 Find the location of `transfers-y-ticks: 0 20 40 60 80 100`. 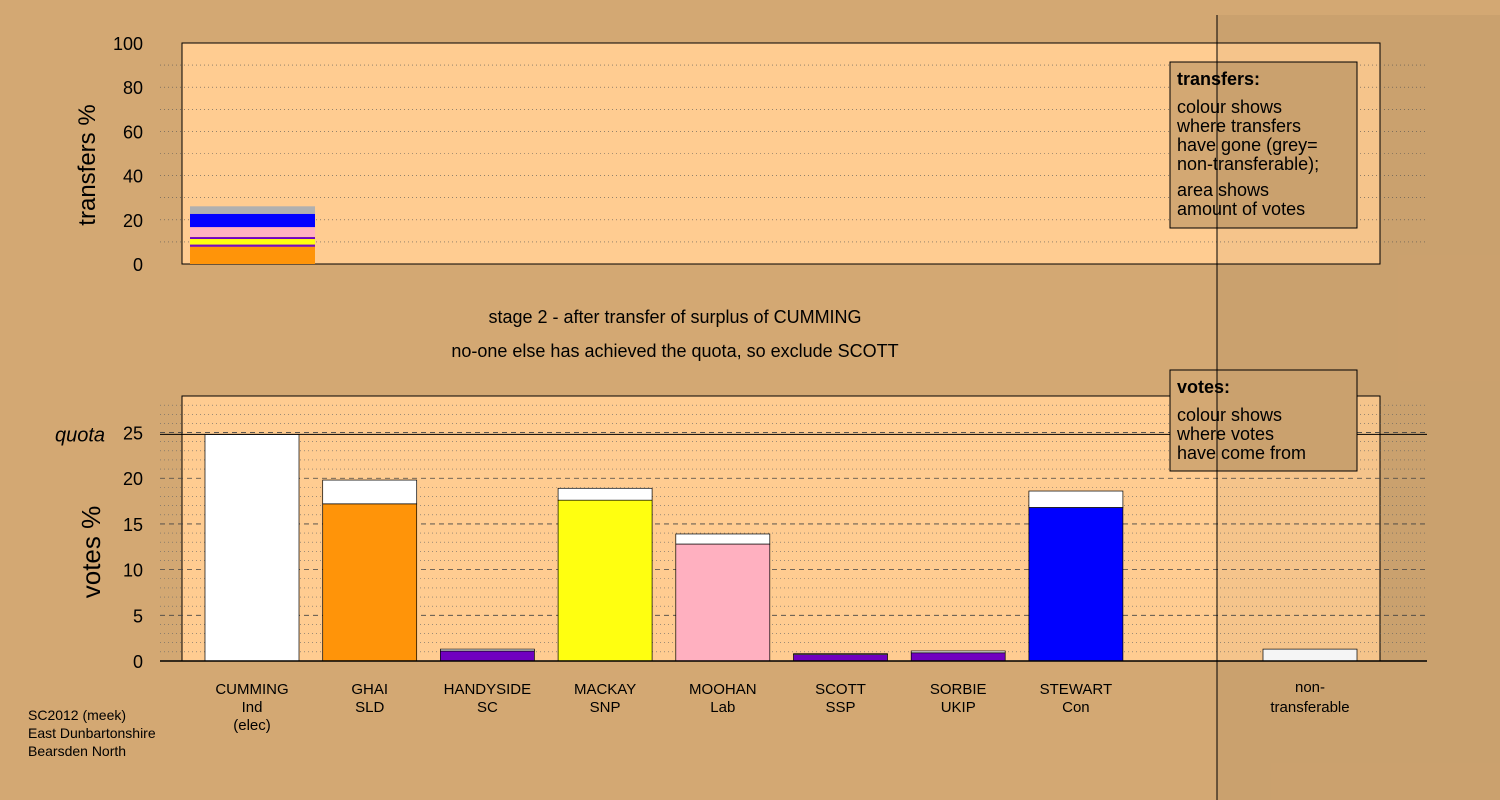

transfers-y-ticks: 0 20 40 60 80 100 is located at coordinates (128, 154).